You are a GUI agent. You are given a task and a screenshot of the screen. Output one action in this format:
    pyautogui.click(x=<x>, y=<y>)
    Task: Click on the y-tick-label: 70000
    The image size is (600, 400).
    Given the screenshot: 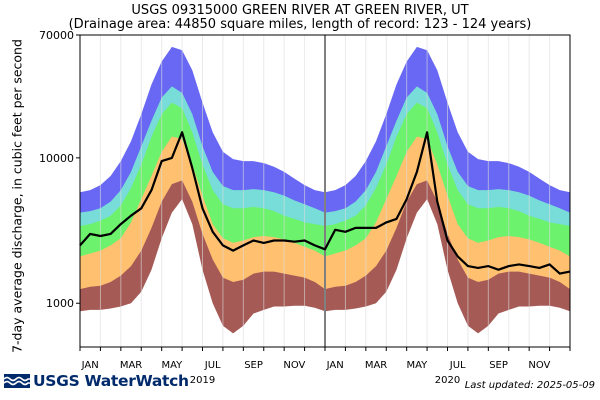 What is the action you would take?
    pyautogui.click(x=56, y=35)
    